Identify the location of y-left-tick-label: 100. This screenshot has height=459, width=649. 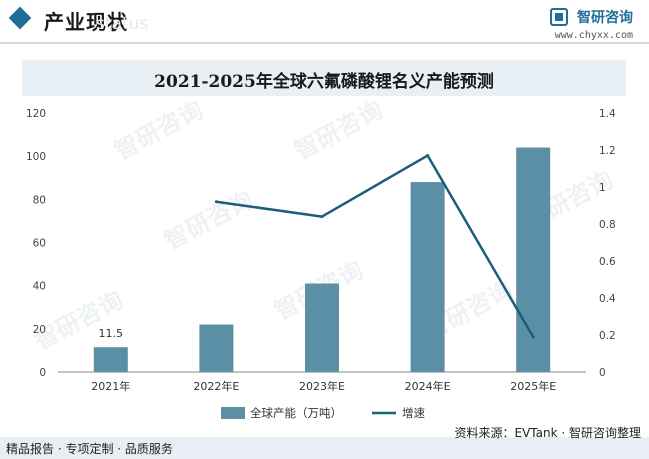
(36, 157).